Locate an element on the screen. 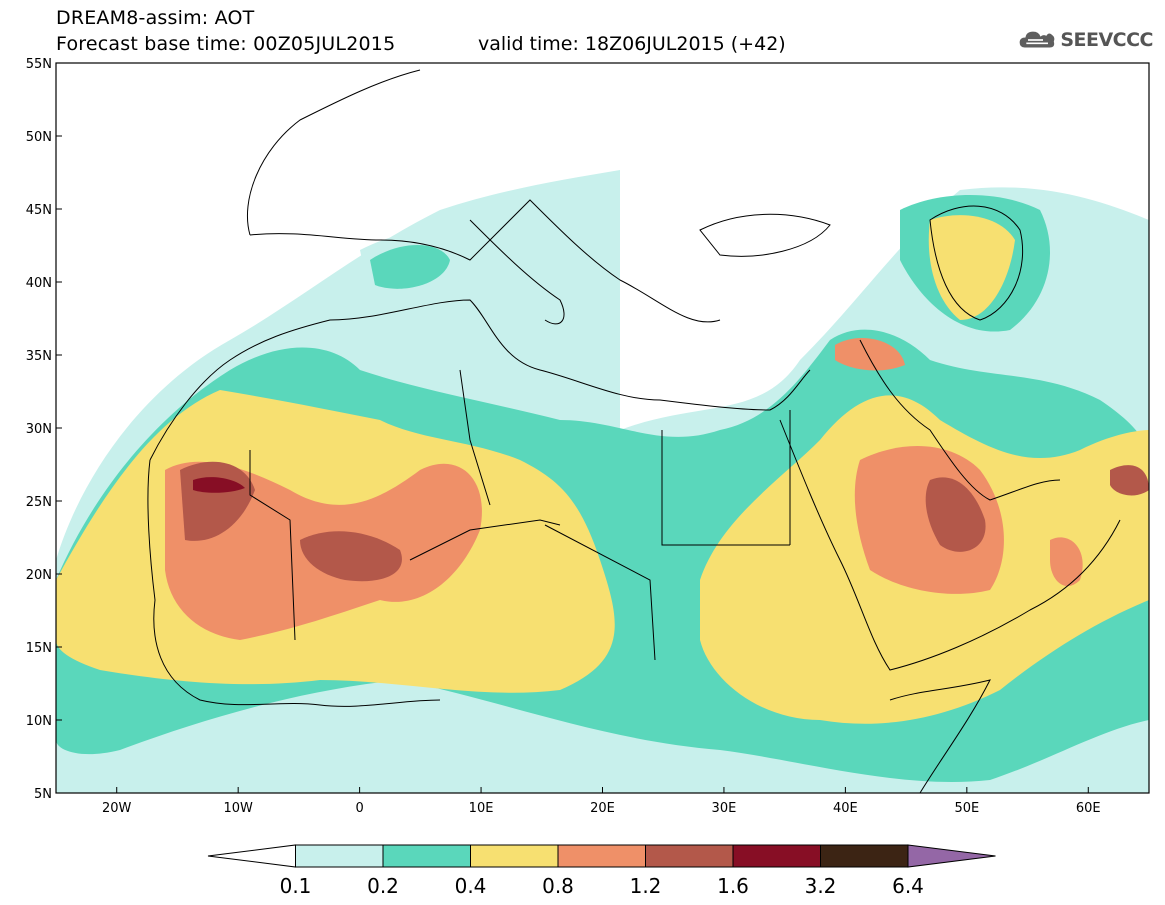 This screenshot has width=1165, height=905. forecast-base-time: Forecast base time: 00Z05JUL2015 is located at coordinates (226, 44).